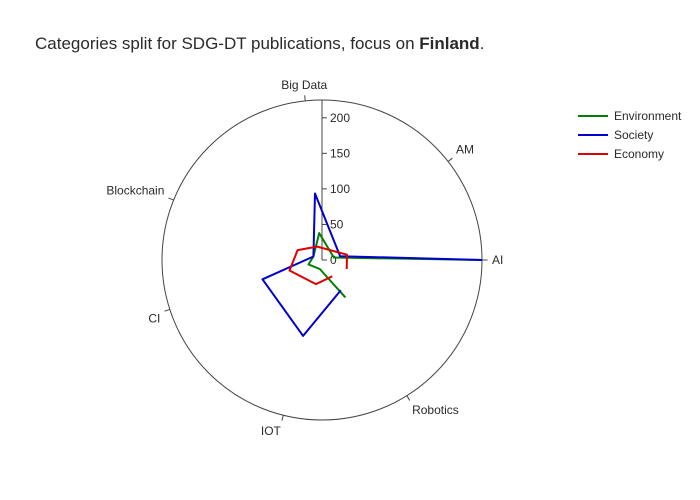  I want to click on category-label: Blockchain, so click(135, 190).